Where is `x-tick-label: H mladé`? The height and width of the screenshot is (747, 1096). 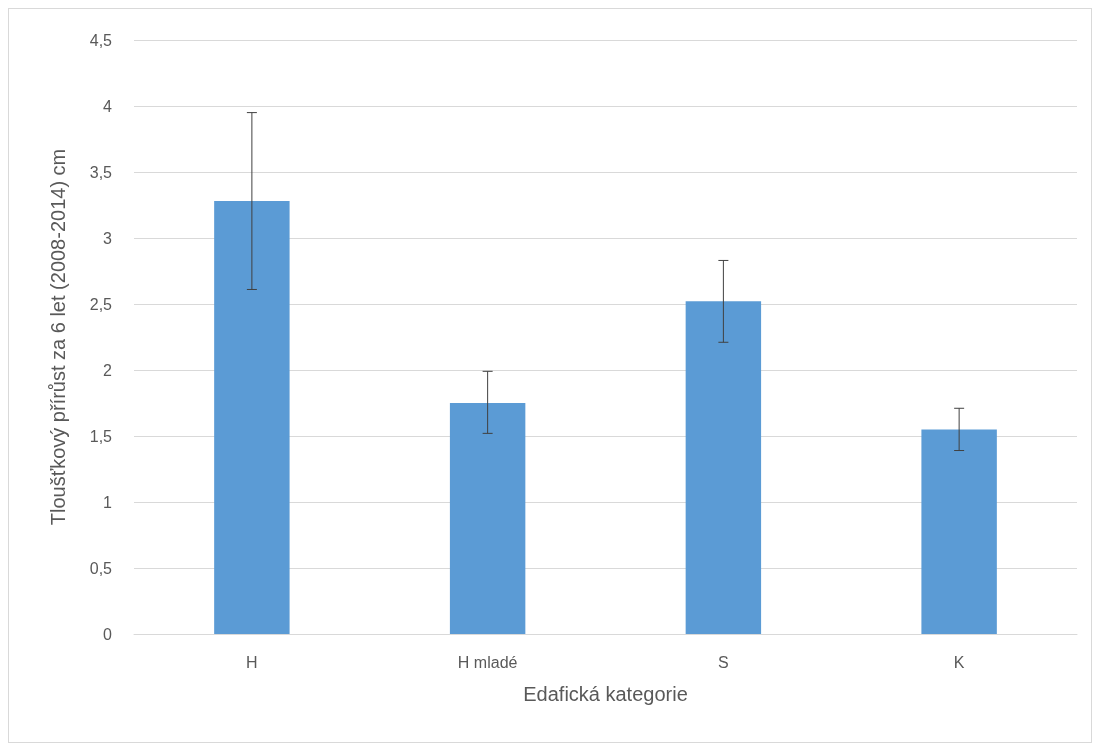 x-tick-label: H mladé is located at coordinates (487, 662).